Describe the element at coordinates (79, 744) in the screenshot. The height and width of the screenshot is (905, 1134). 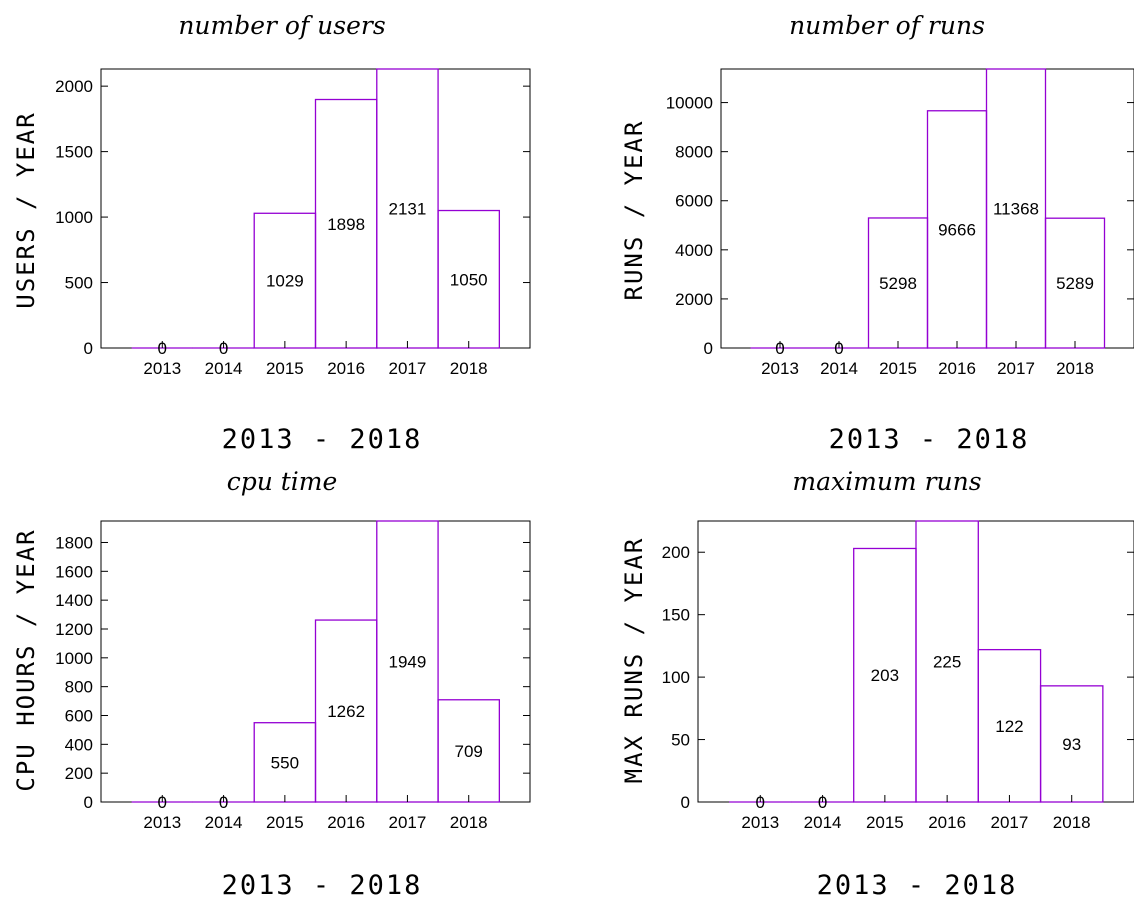
I see `y-tick-label: 400` at that location.